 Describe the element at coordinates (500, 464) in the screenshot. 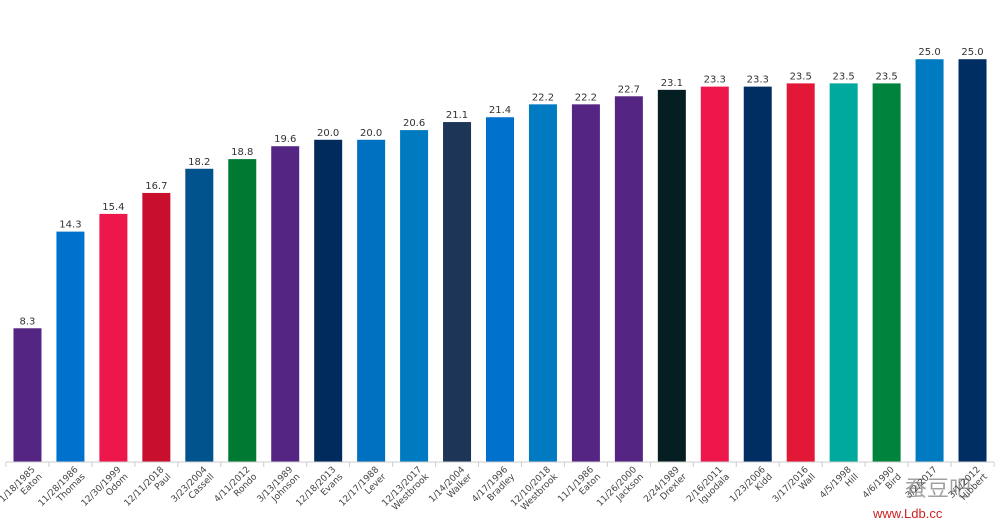

I see `x-tick-marks` at that location.